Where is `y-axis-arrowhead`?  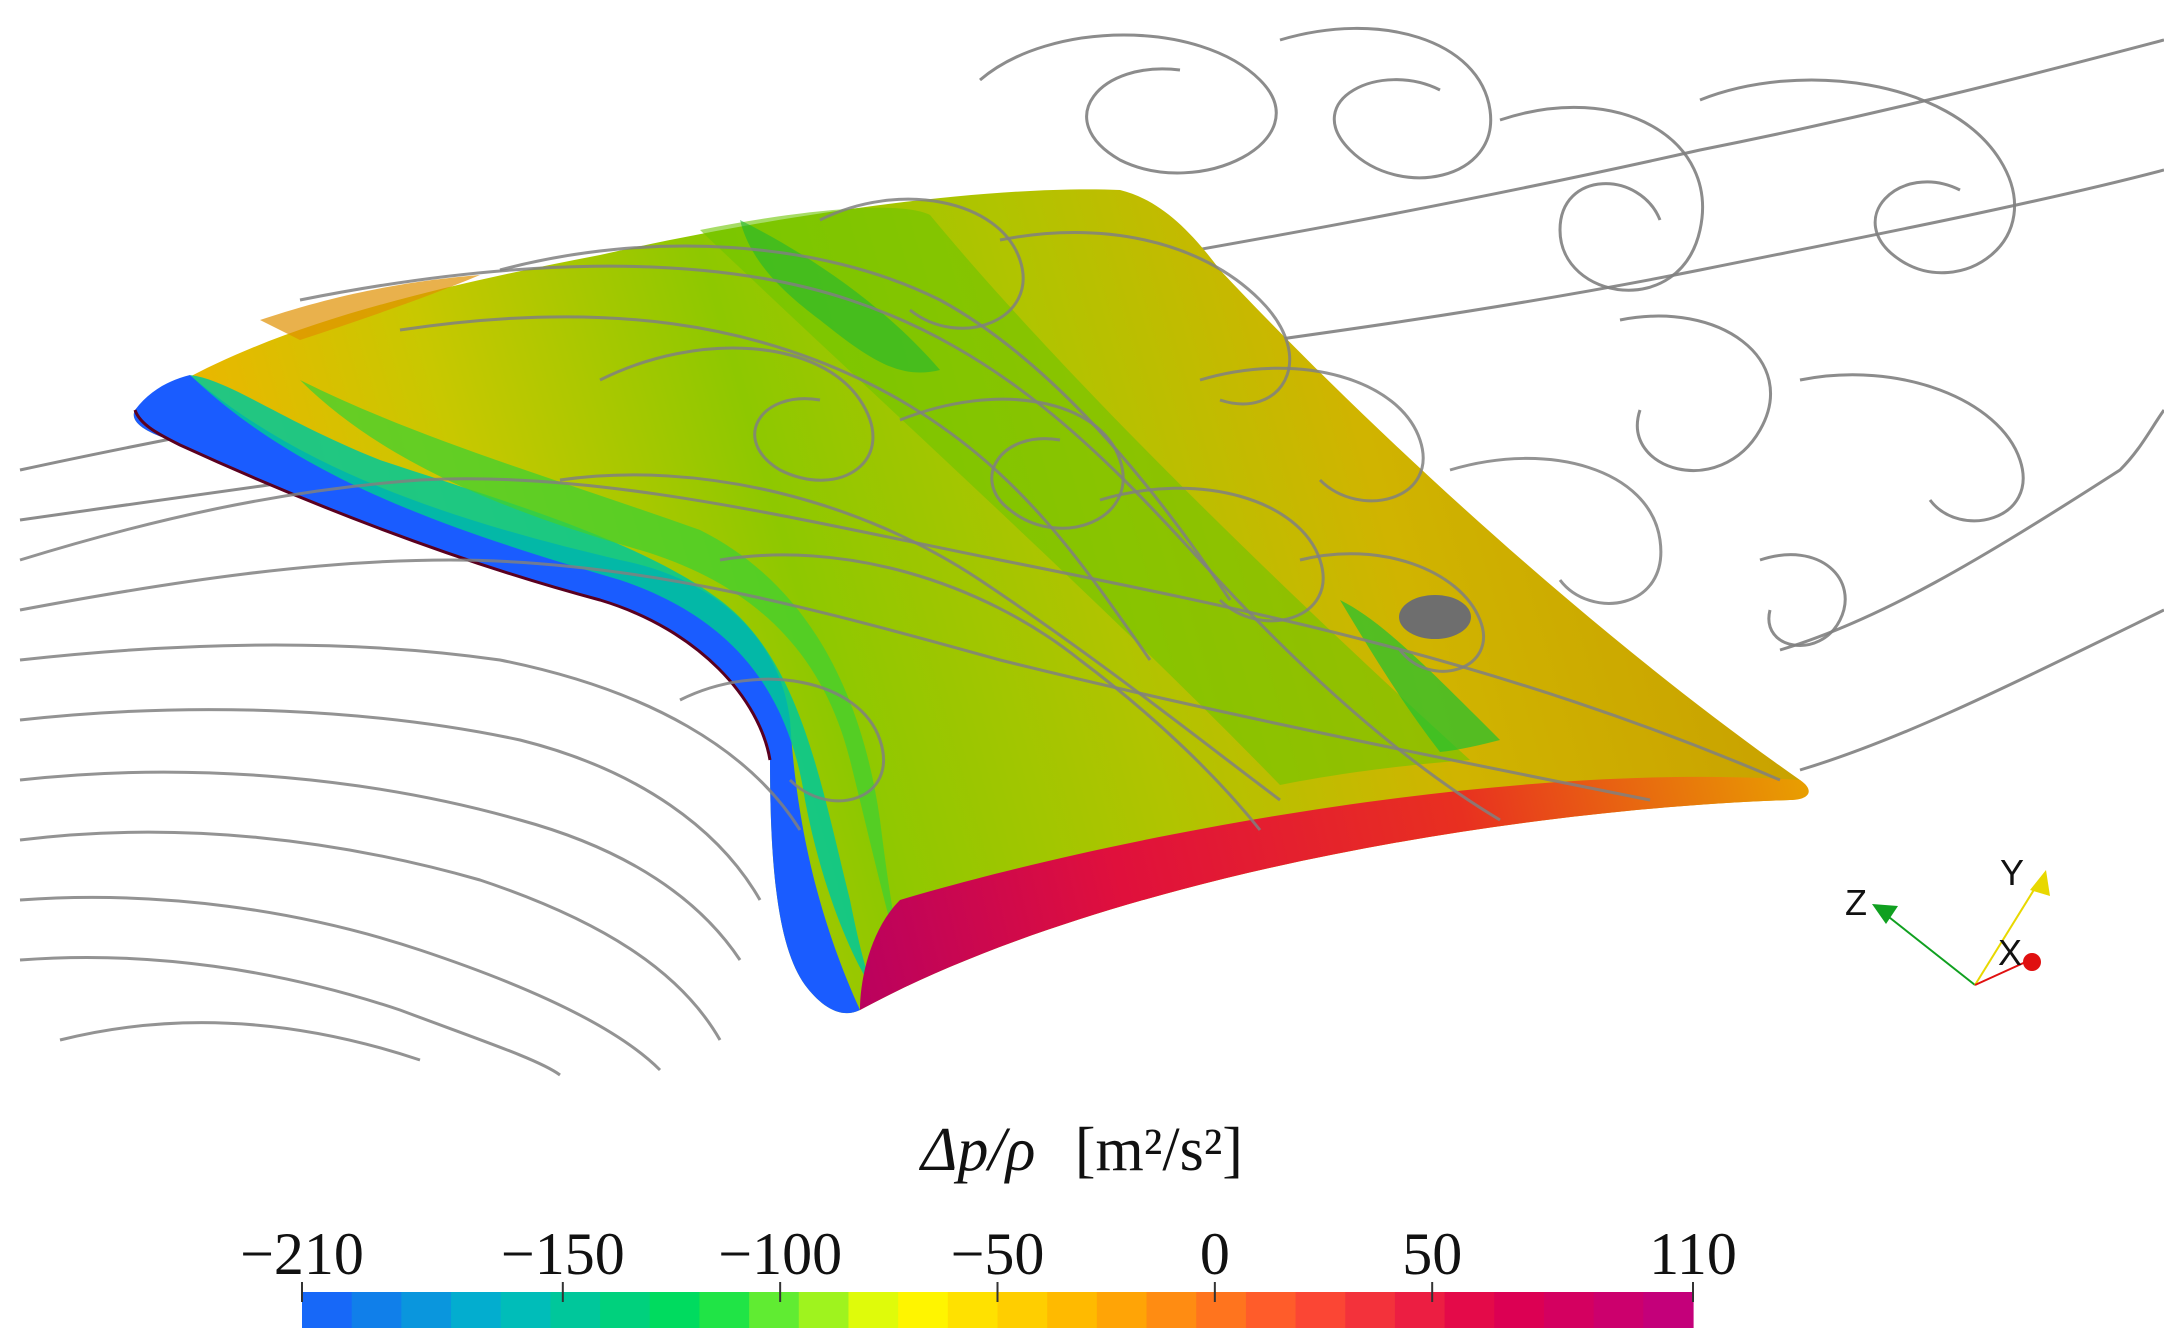
y-axis-arrowhead is located at coordinates (2040, 883).